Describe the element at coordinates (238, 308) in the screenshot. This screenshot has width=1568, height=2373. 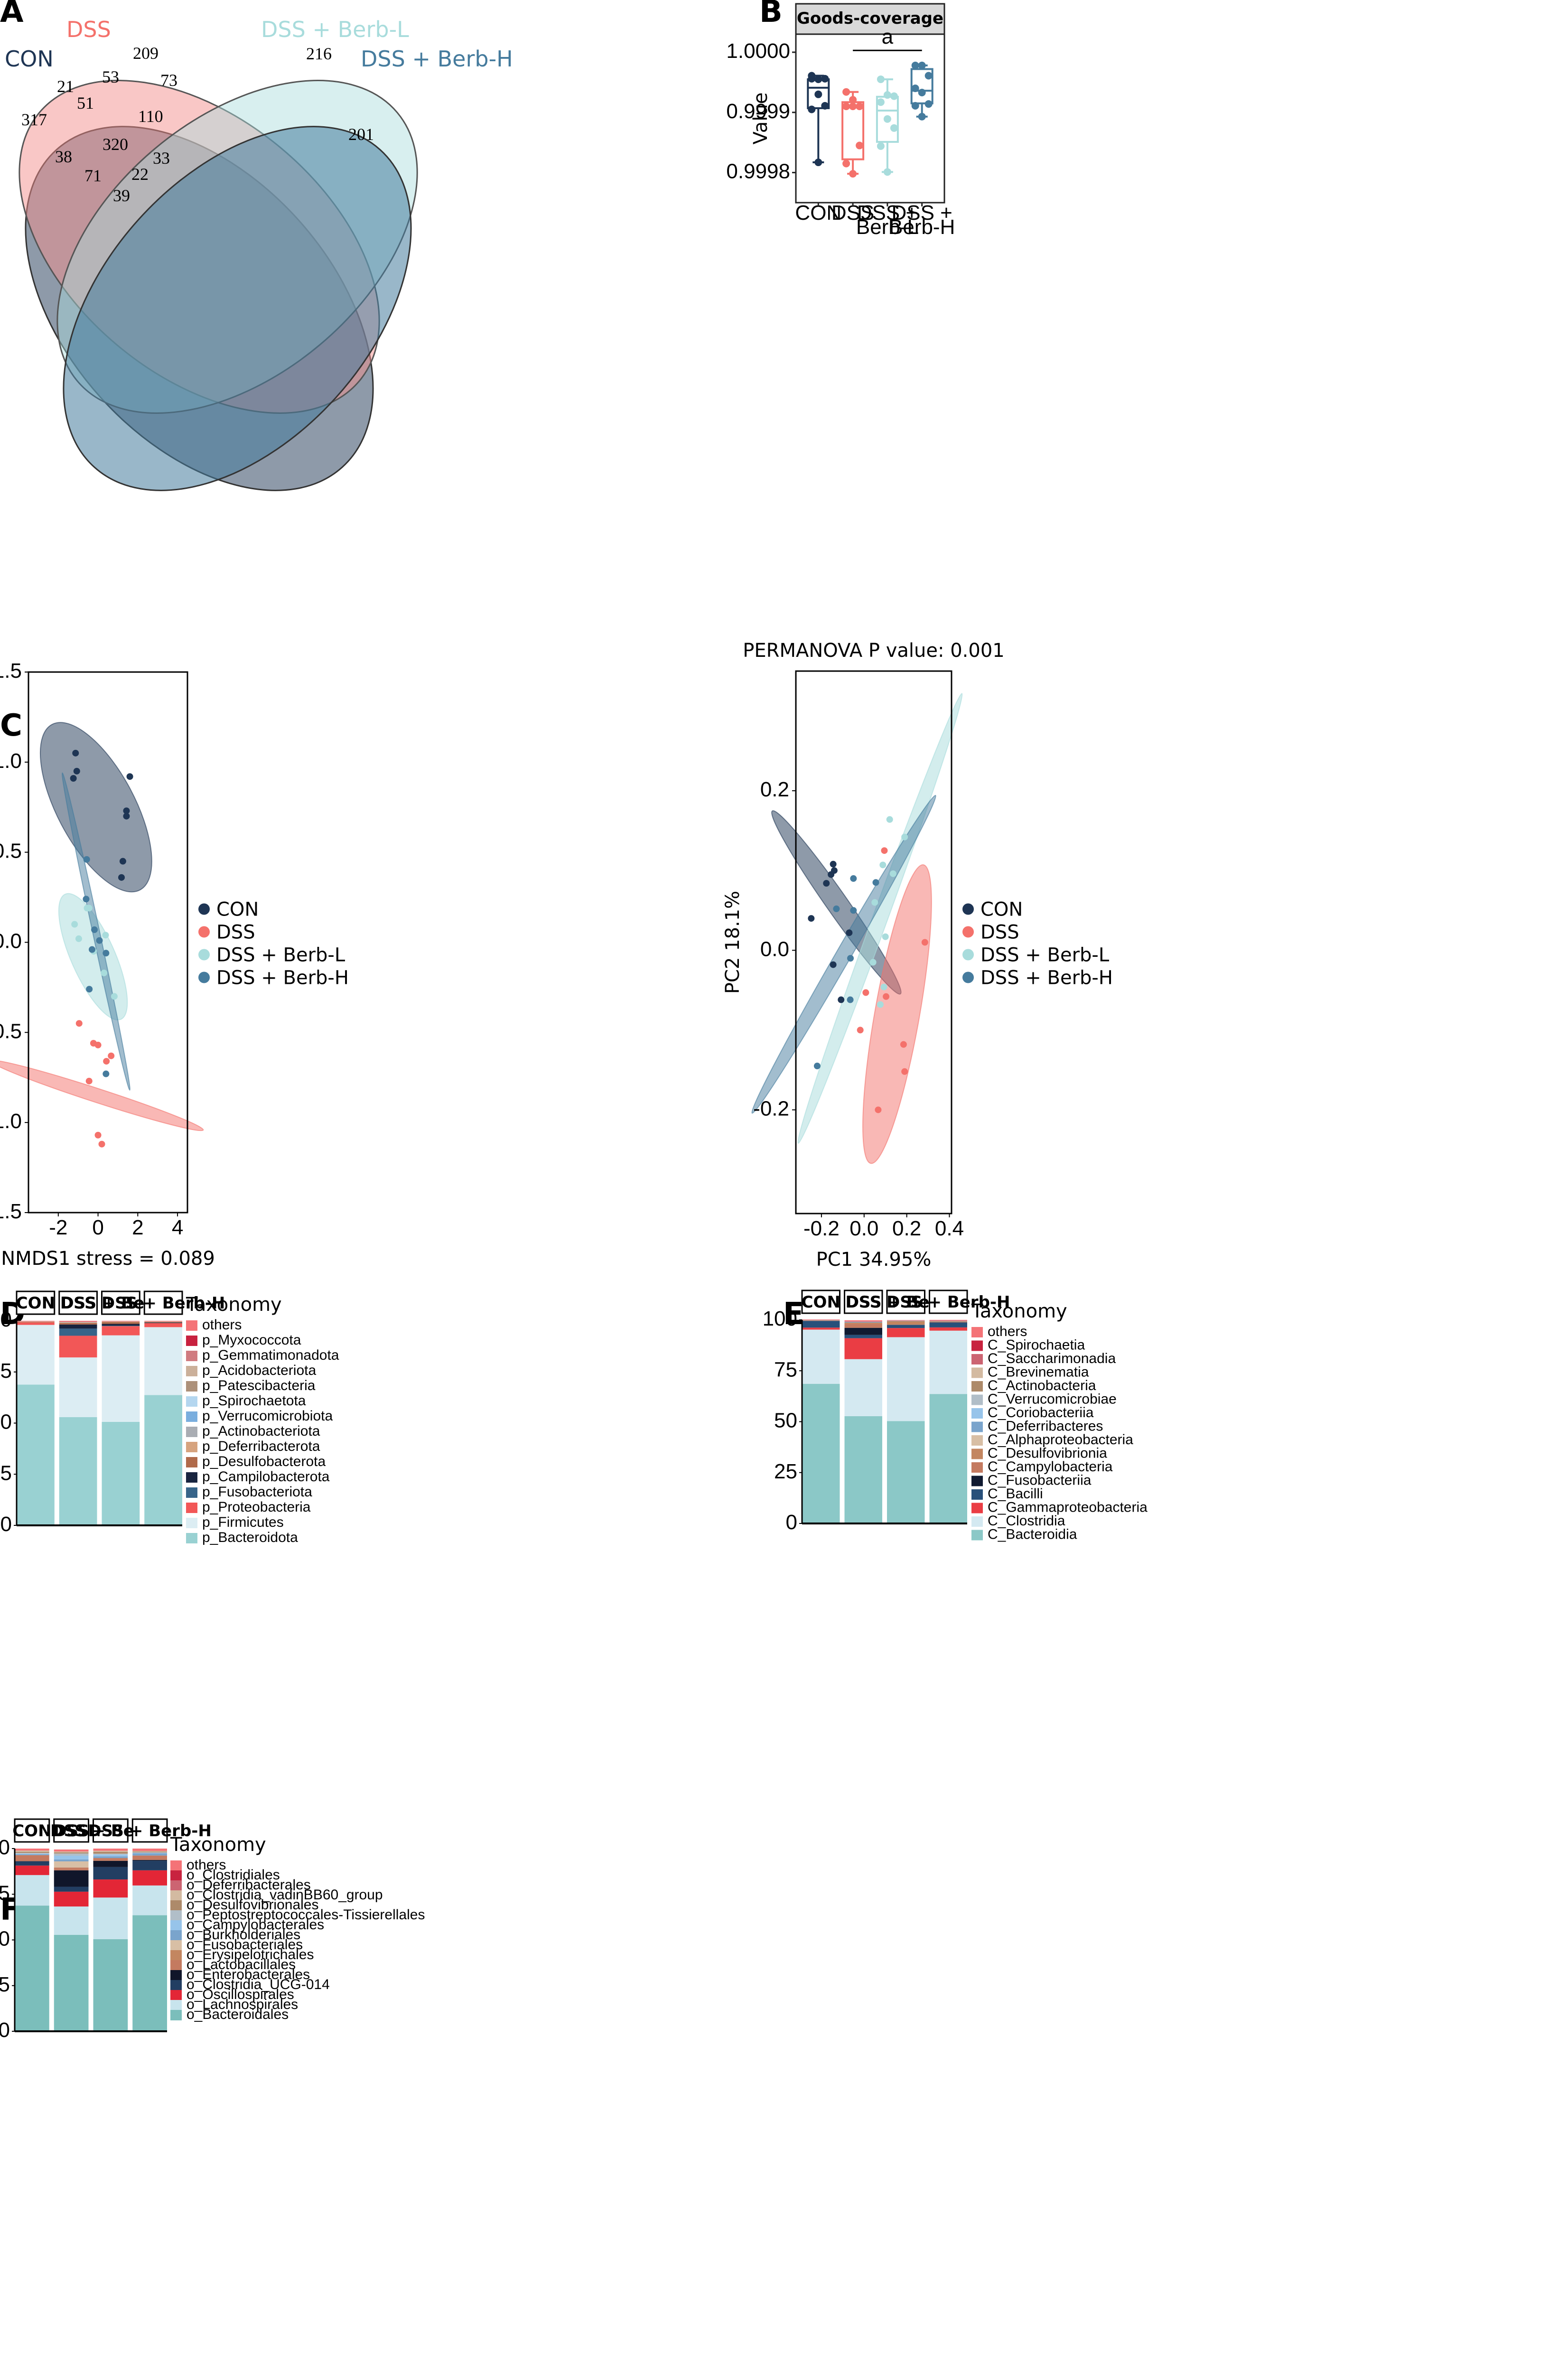
I see `venn-set-berb-h` at that location.